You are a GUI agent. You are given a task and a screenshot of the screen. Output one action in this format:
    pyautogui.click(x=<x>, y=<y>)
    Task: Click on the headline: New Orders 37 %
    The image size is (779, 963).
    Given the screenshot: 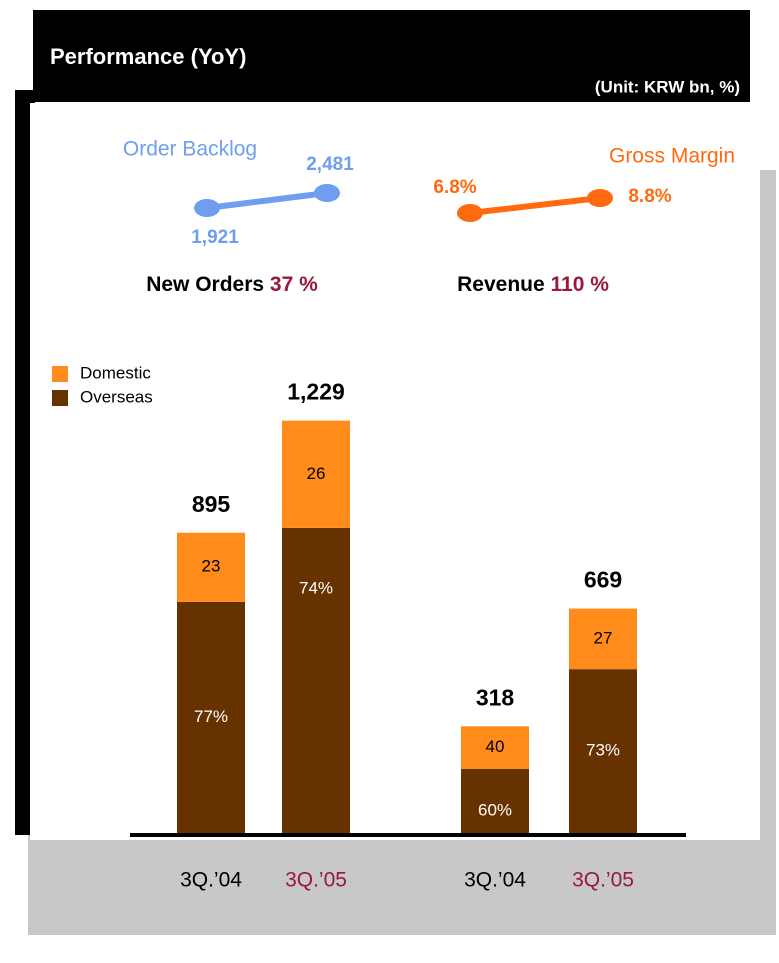 What is the action you would take?
    pyautogui.click(x=232, y=284)
    